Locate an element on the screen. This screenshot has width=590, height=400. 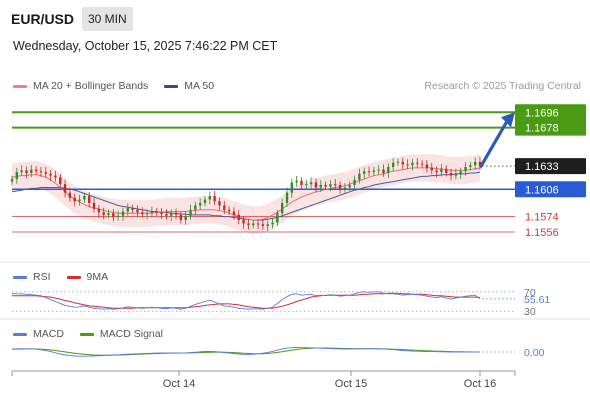
forecast-arrow-head is located at coordinates (508, 120).